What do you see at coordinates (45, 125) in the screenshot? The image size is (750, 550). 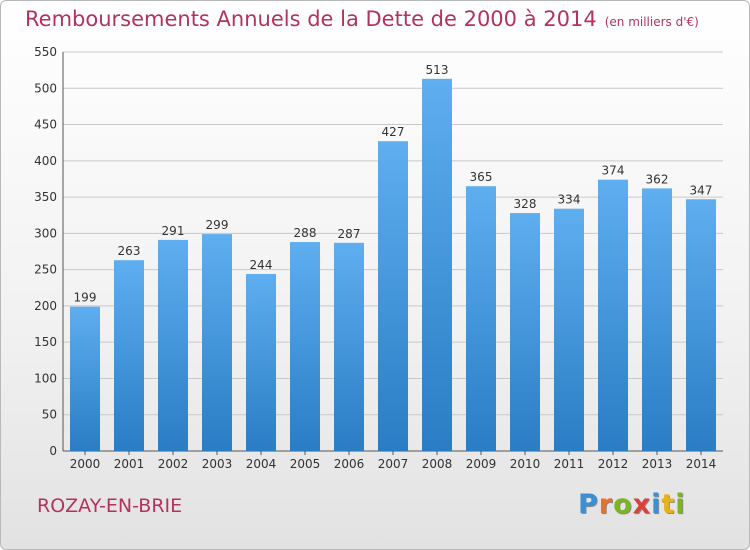 I see `y-tick-label: 450` at bounding box center [45, 125].